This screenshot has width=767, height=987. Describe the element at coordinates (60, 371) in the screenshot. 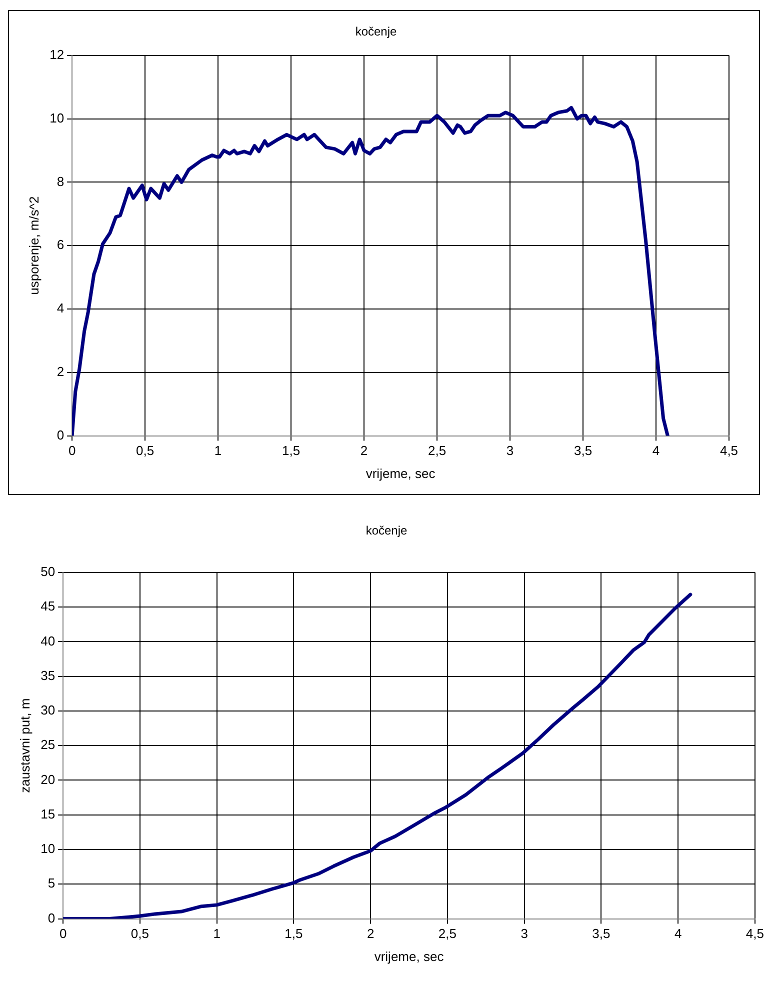

I see `y-tick-label: 2` at that location.